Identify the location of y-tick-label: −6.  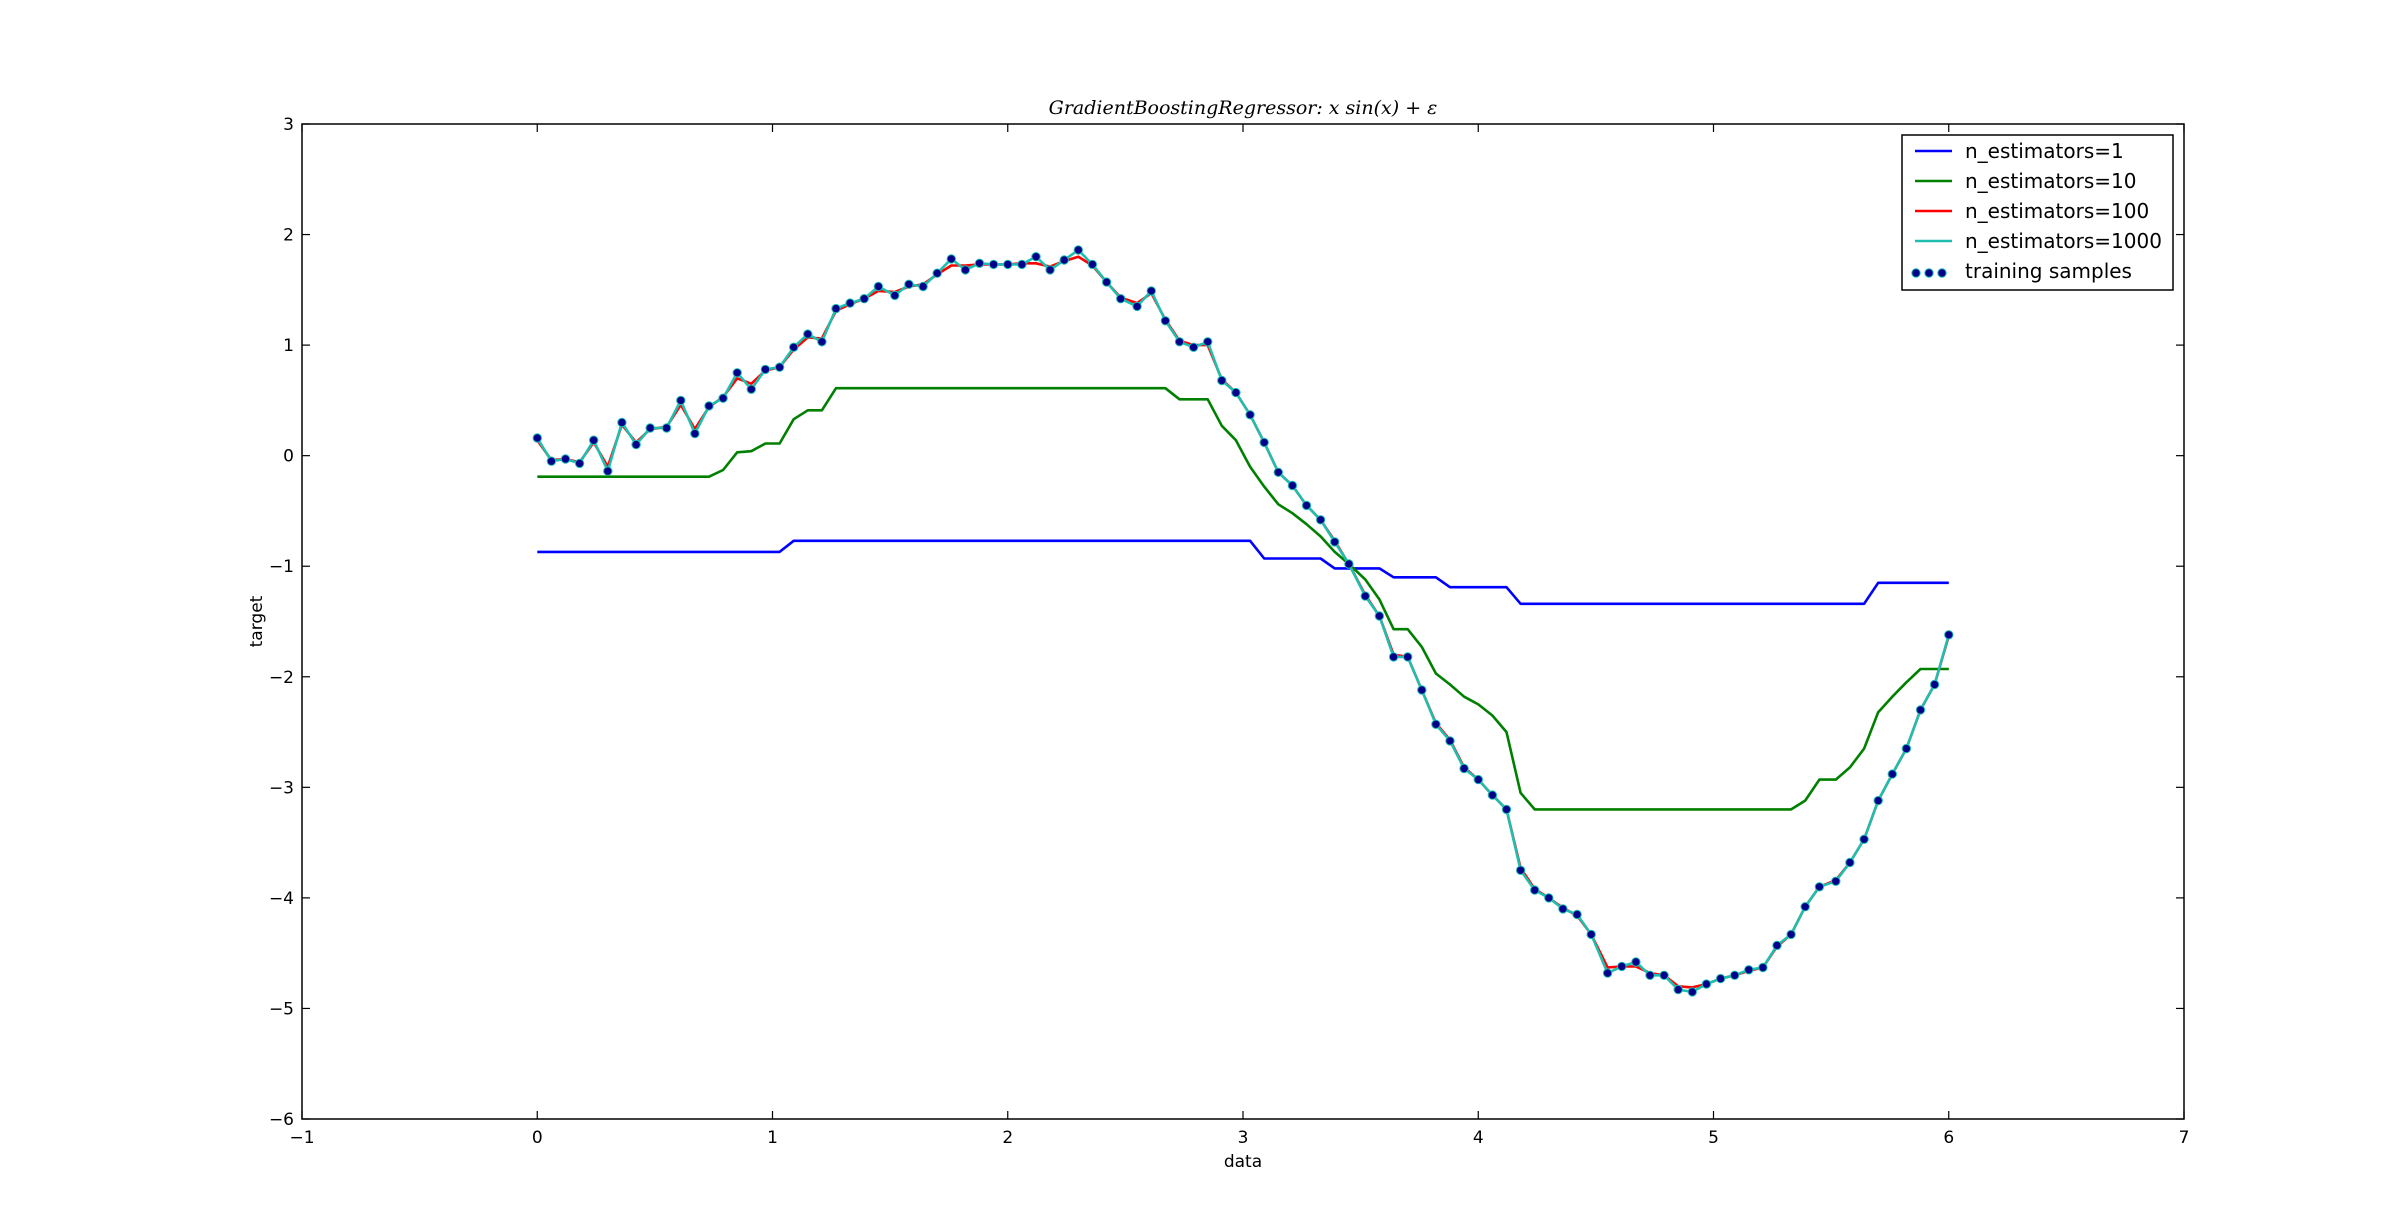
(281, 1120).